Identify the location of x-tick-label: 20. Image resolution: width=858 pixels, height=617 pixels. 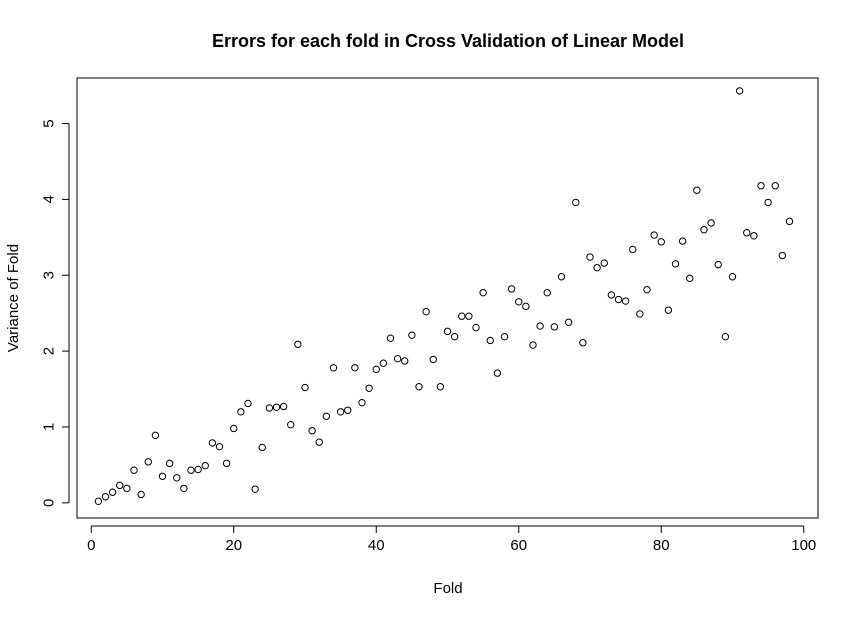
(233, 545).